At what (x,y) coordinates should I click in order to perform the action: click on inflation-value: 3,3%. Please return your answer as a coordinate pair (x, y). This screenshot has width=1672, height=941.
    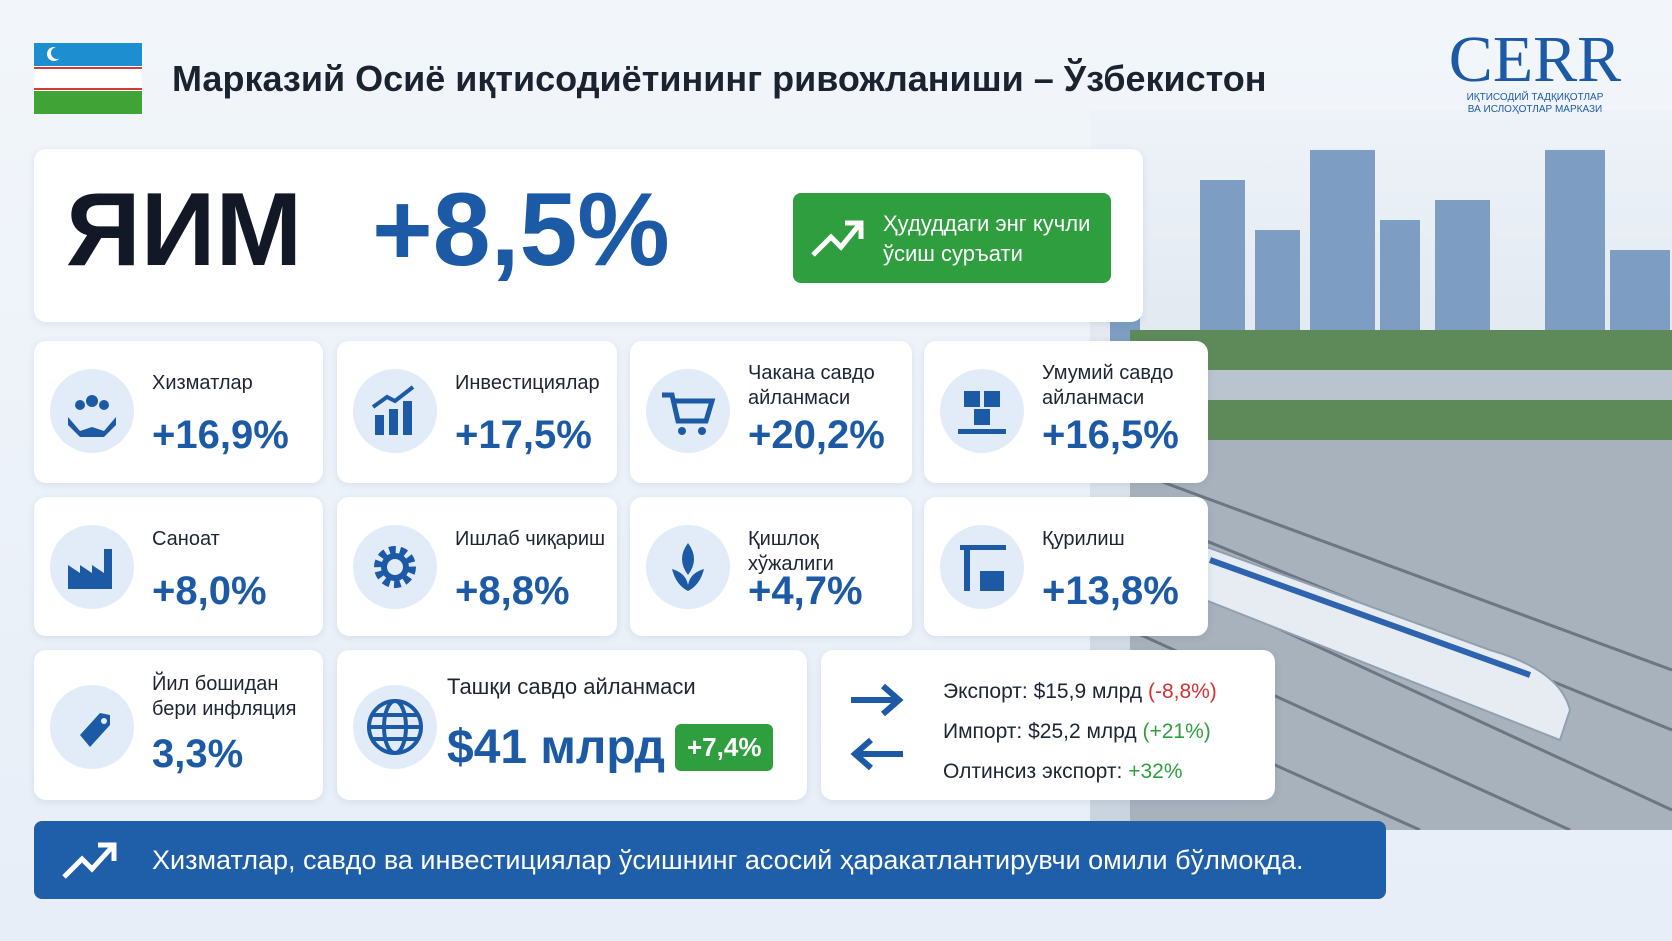
    Looking at the image, I should click on (198, 754).